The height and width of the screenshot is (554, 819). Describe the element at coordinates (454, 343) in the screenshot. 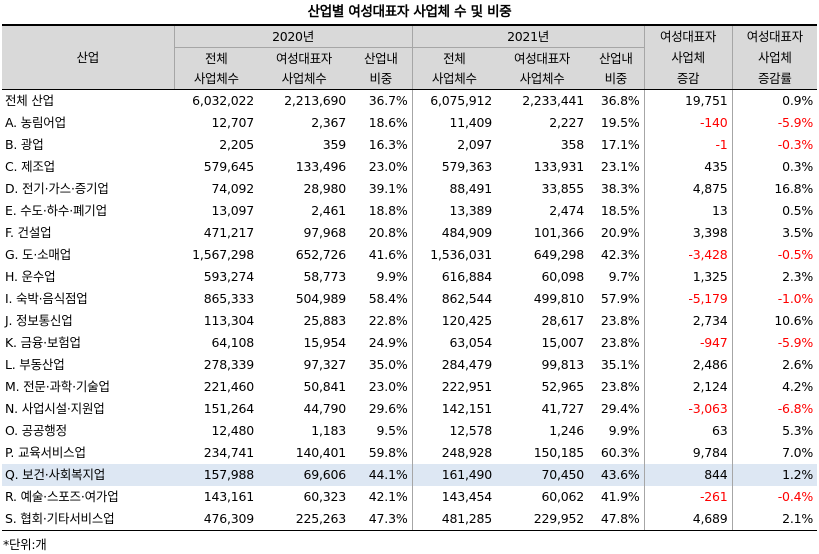

I see `total-2021-cell: 63,054` at that location.